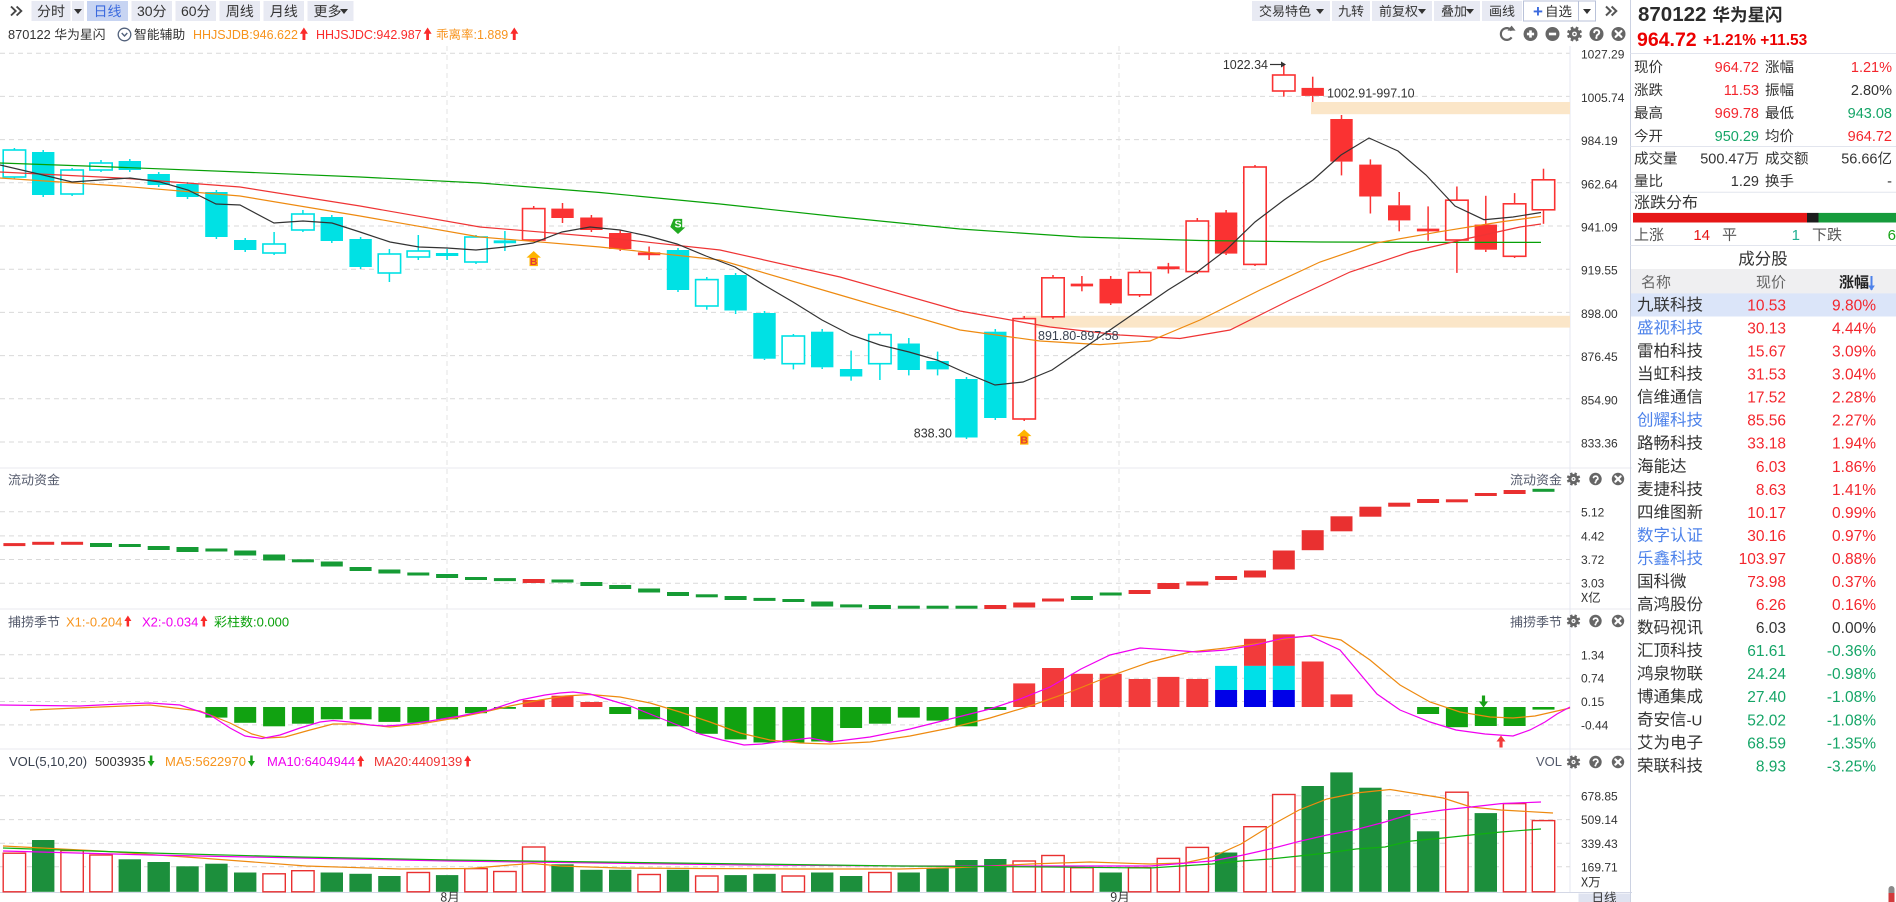 The image size is (1896, 902). I want to click on svg-text: 10.53, so click(1766, 305).